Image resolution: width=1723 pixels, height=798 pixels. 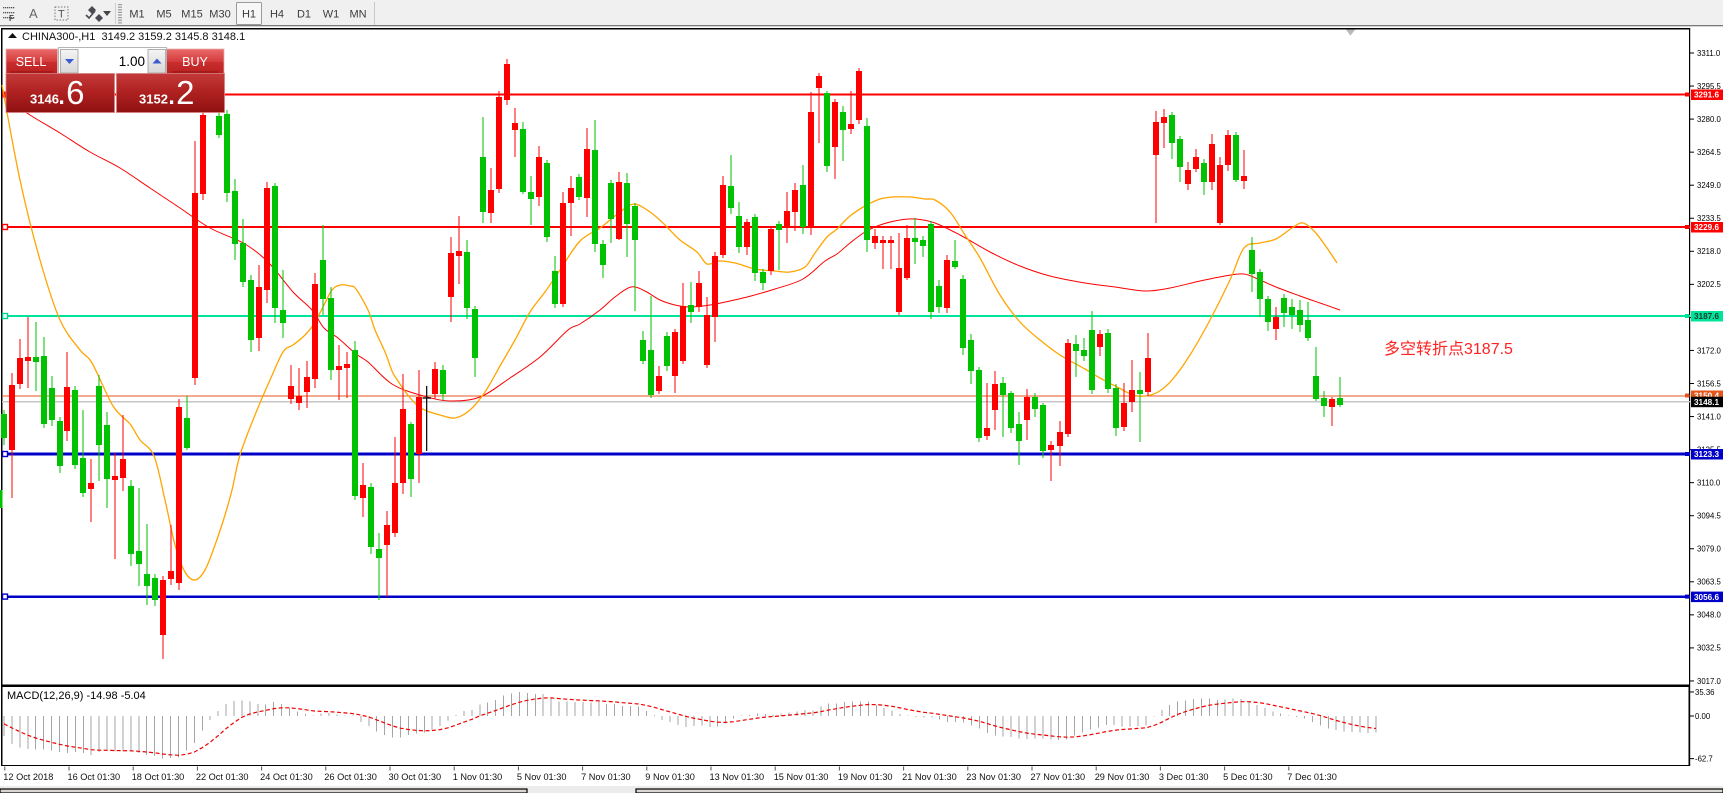 What do you see at coordinates (61, 15) in the screenshot?
I see `svg-text: T` at bounding box center [61, 15].